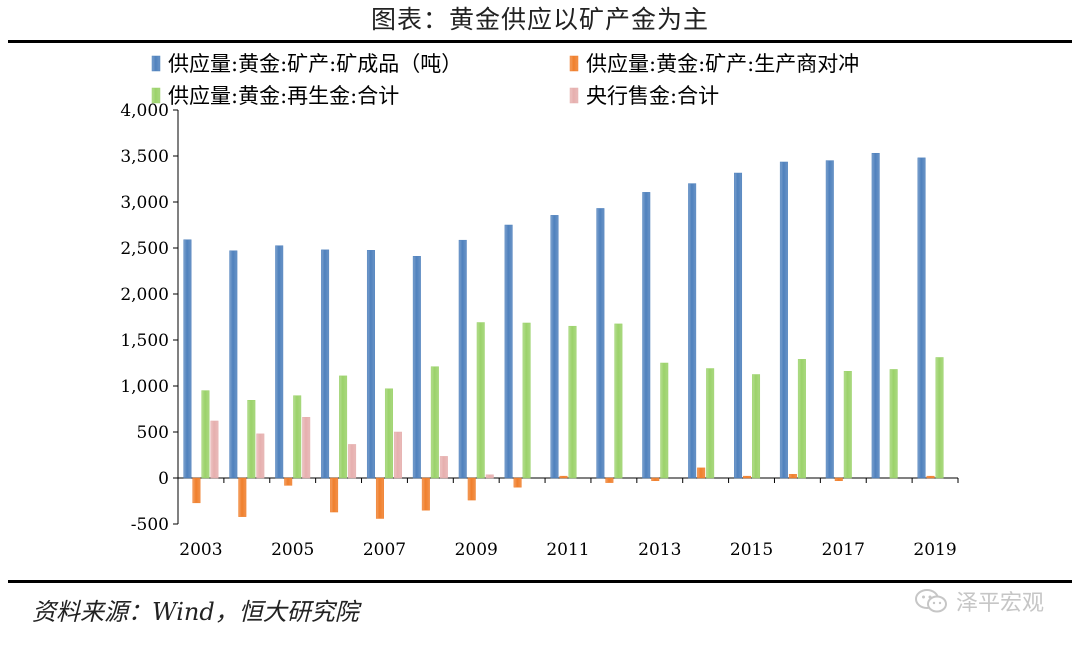 The width and height of the screenshot is (1080, 646). I want to click on bar-recycled-gold-2015, so click(756, 426).